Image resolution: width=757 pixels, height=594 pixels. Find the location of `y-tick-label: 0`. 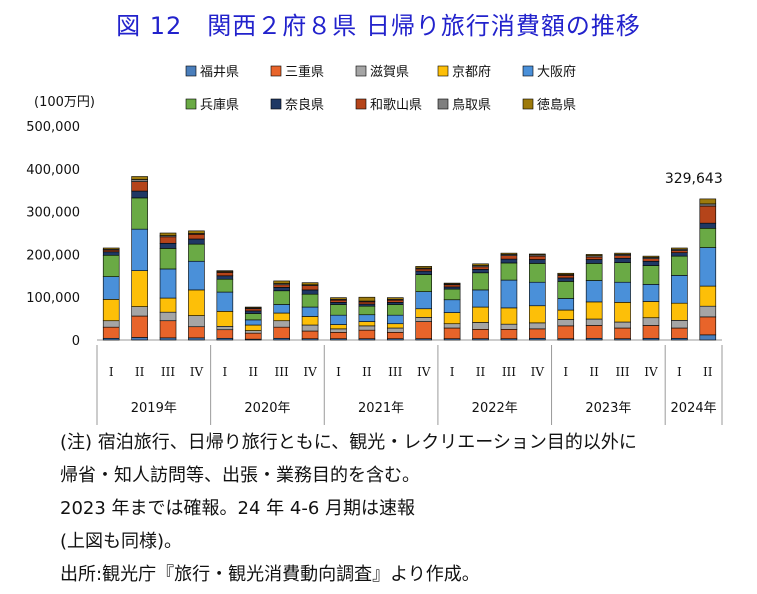

y-tick-label: 0 is located at coordinates (76, 341).